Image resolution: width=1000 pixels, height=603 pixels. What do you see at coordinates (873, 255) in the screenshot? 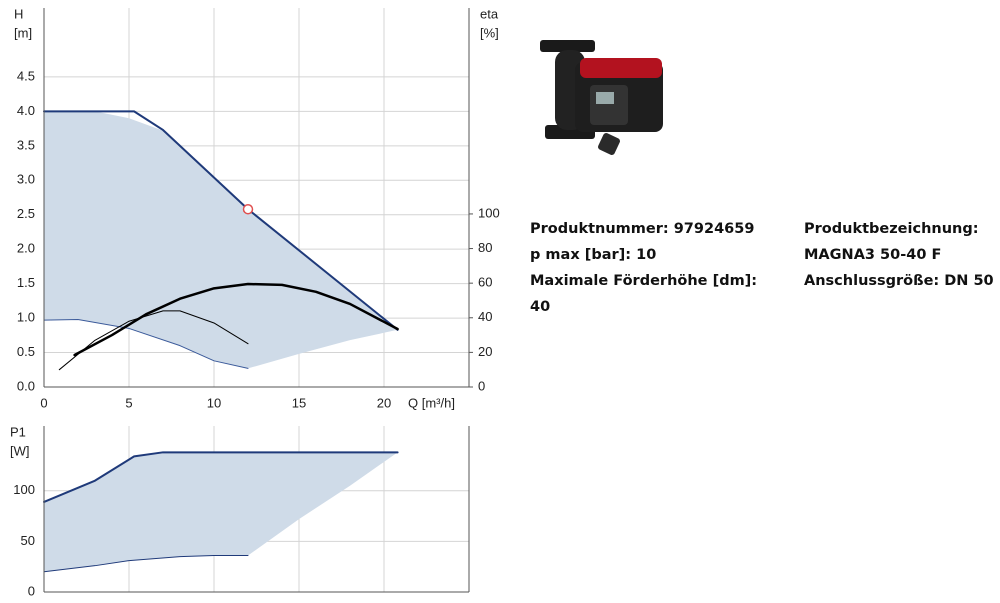
I see `product-line: MAGNA3 50-40 F` at bounding box center [873, 255].